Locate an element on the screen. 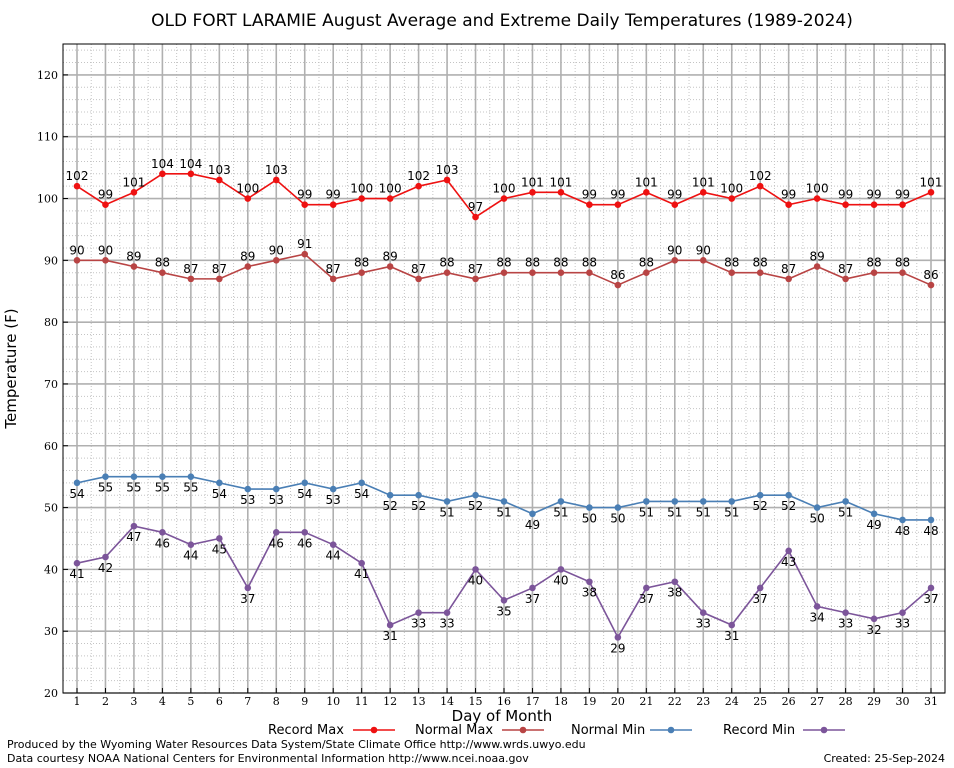 This screenshot has height=768, width=954. x-tick-label: 6 is located at coordinates (219, 701).